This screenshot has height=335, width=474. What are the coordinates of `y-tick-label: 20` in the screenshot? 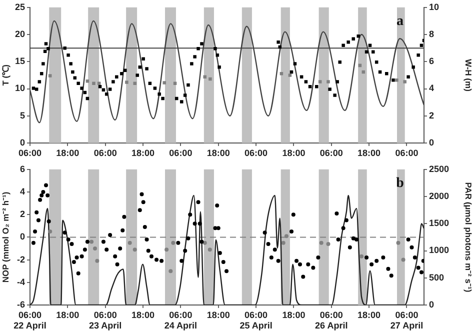 It's located at (19, 34).